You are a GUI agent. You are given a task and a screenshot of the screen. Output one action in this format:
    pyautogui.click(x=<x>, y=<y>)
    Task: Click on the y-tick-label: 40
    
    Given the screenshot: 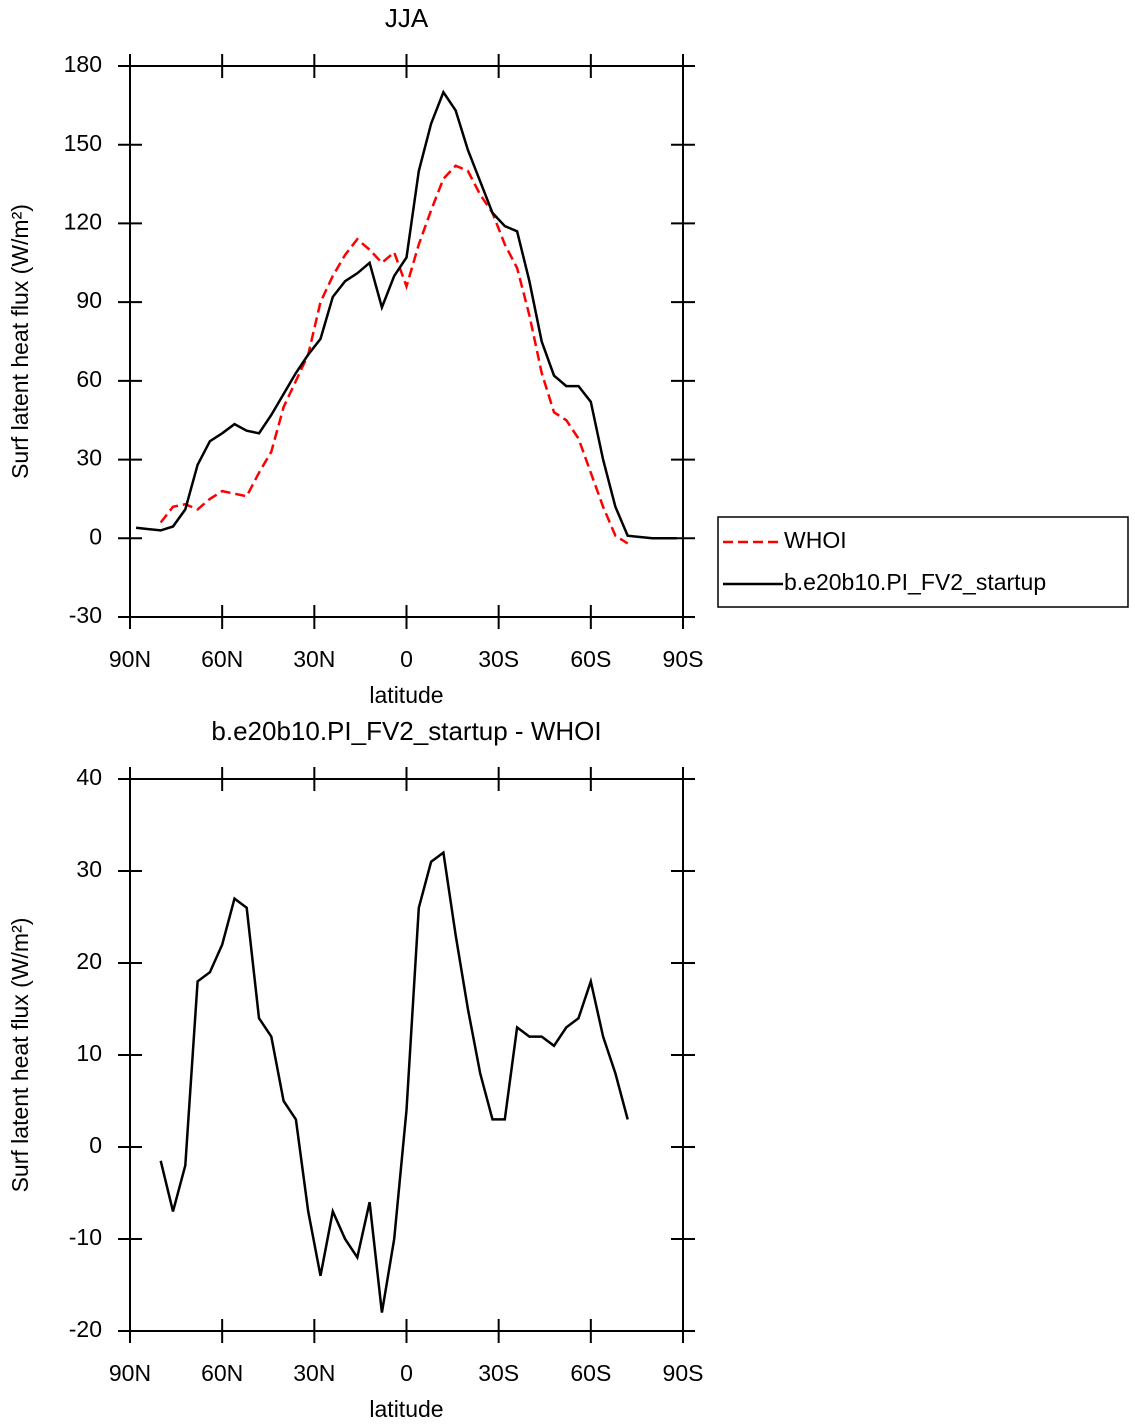 What is the action you would take?
    pyautogui.click(x=89, y=777)
    